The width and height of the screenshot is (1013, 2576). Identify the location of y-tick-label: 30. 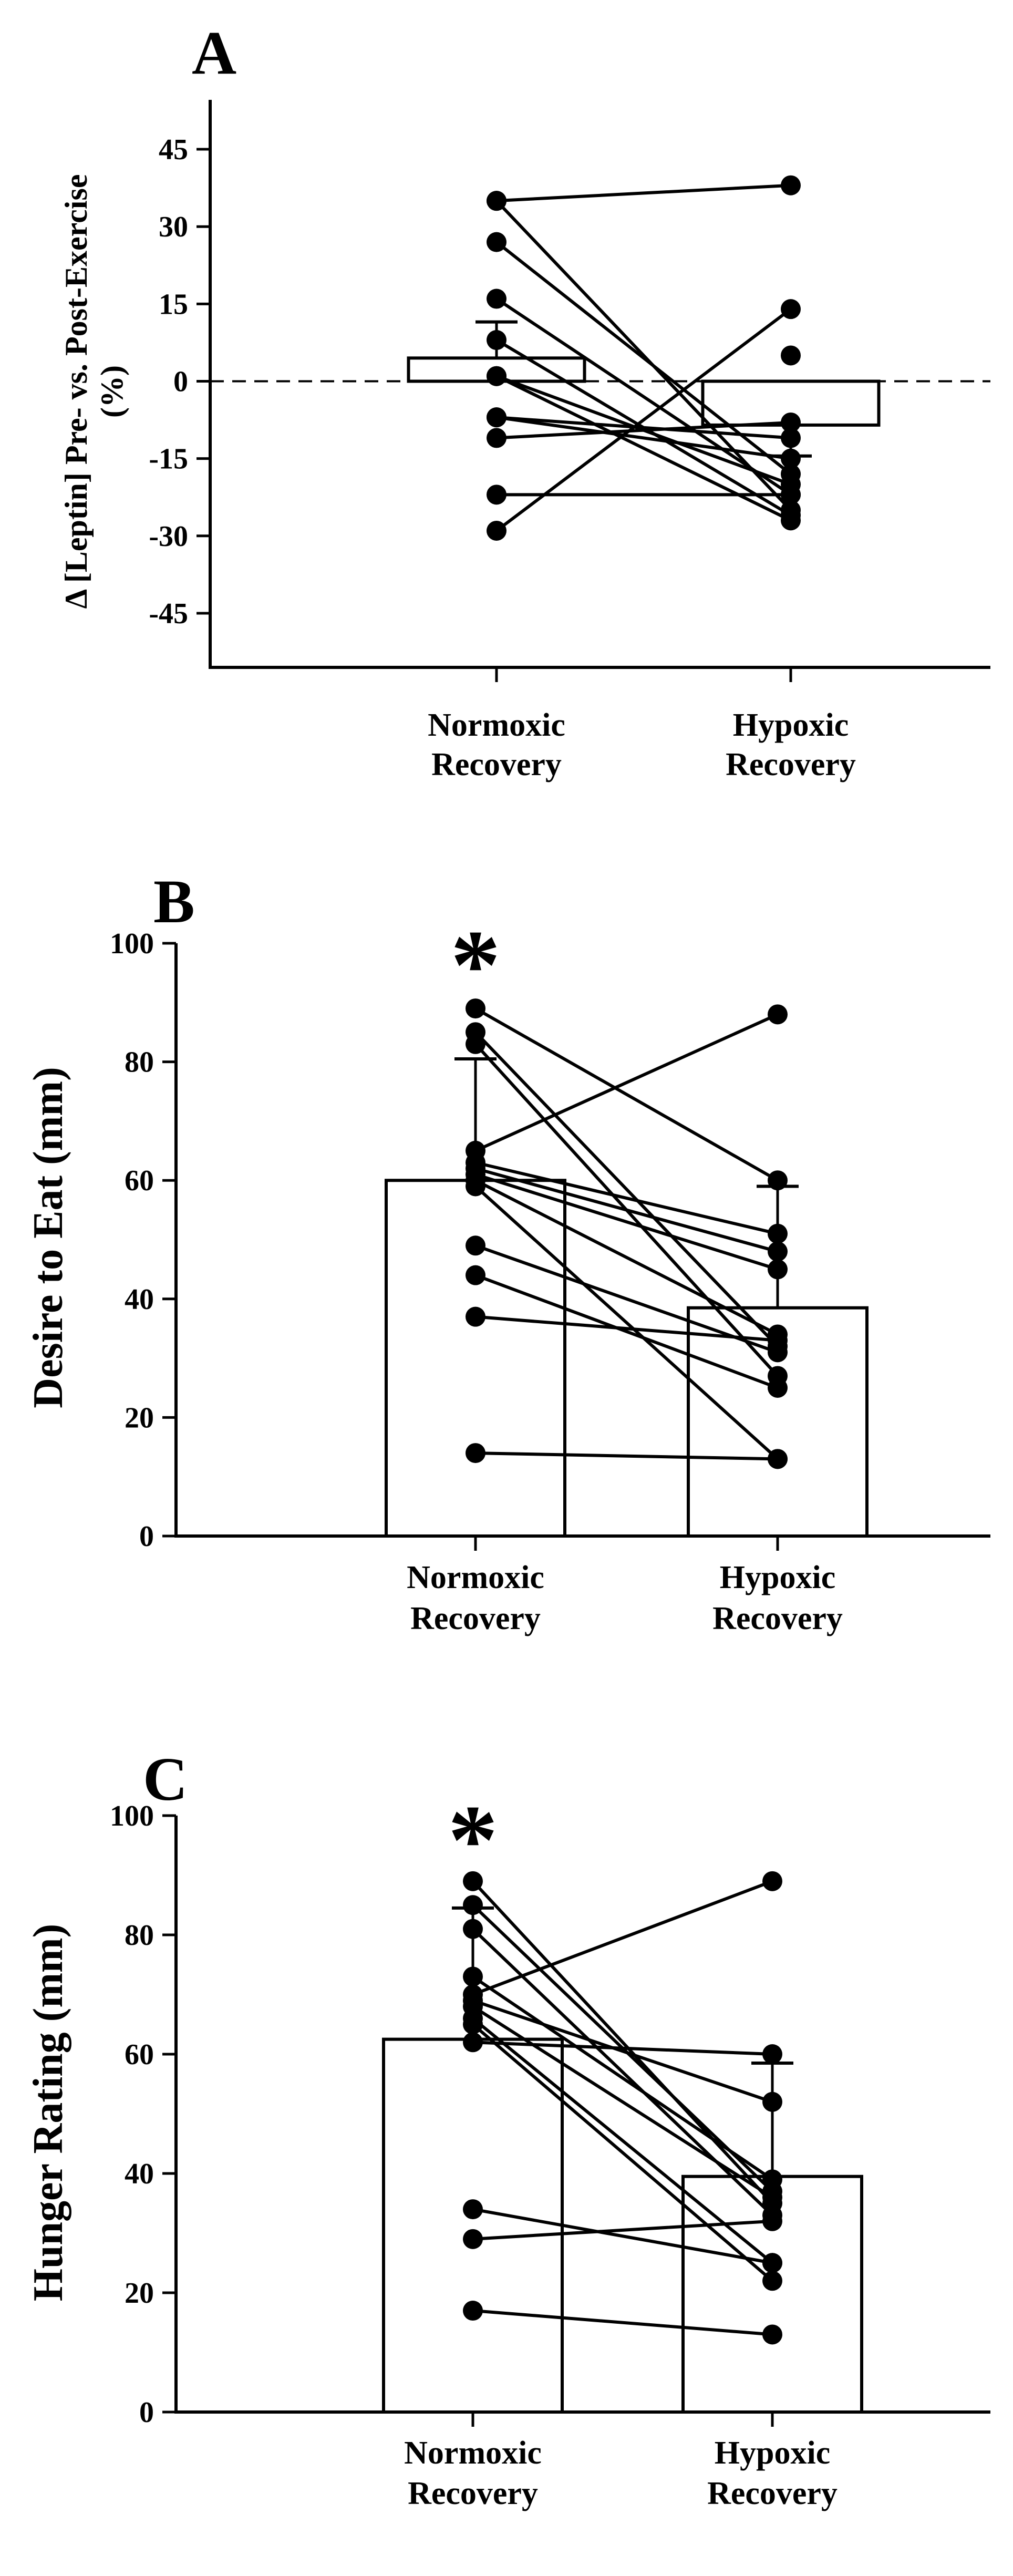
(173, 227).